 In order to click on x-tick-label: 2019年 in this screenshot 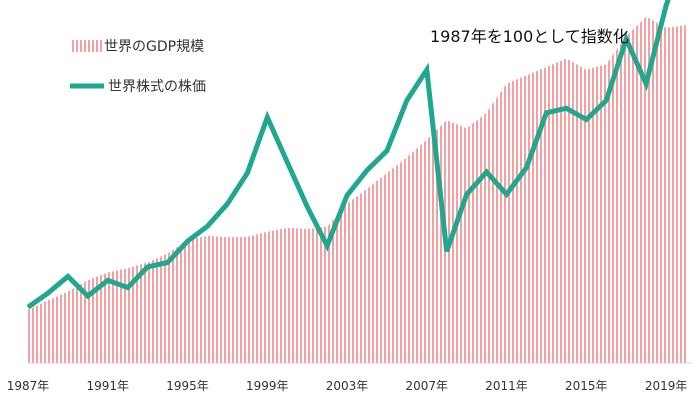, I will do `click(666, 386)`.